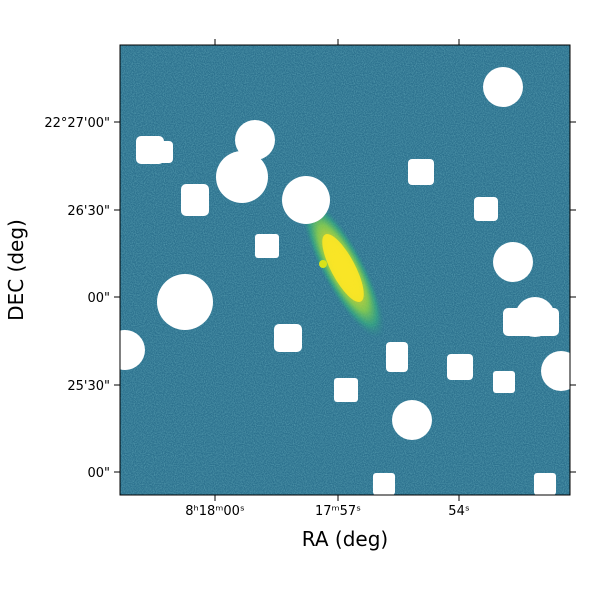 Image resolution: width=600 pixels, height=600 pixels. What do you see at coordinates (88, 386) in the screenshot?
I see `y-tick-label: 25'30"` at bounding box center [88, 386].